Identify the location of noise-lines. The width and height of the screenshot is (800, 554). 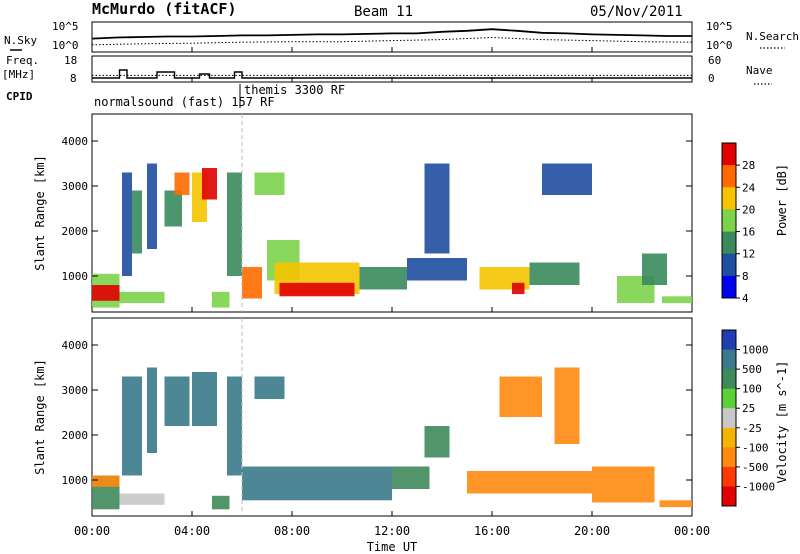
(392, 37).